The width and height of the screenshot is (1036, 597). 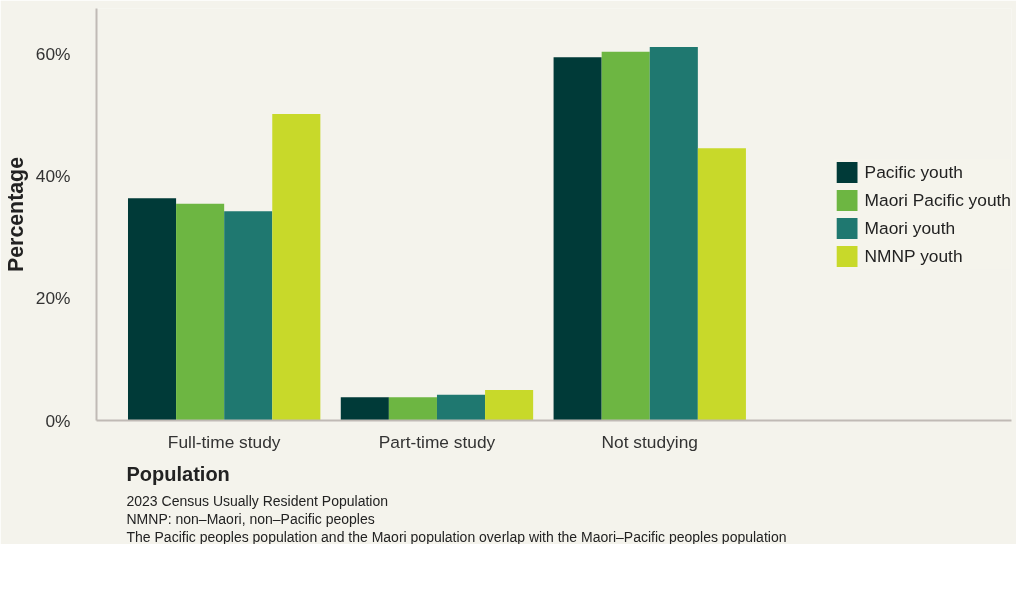 I want to click on y-axis-title: Percentage, so click(x=15, y=214).